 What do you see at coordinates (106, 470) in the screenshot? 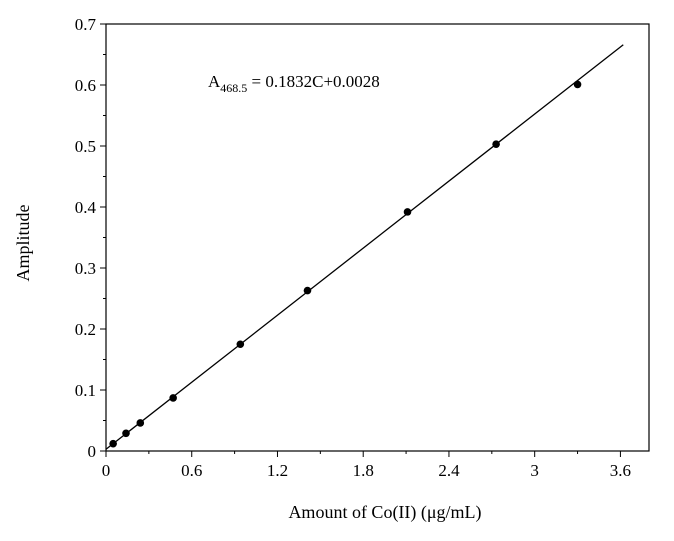
I see `x-tick-label: 0` at bounding box center [106, 470].